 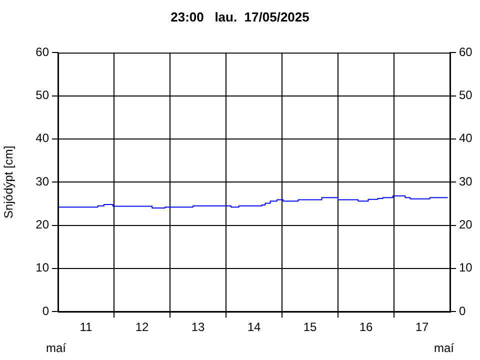 I want to click on y-tick-label: 10, so click(x=43, y=267).